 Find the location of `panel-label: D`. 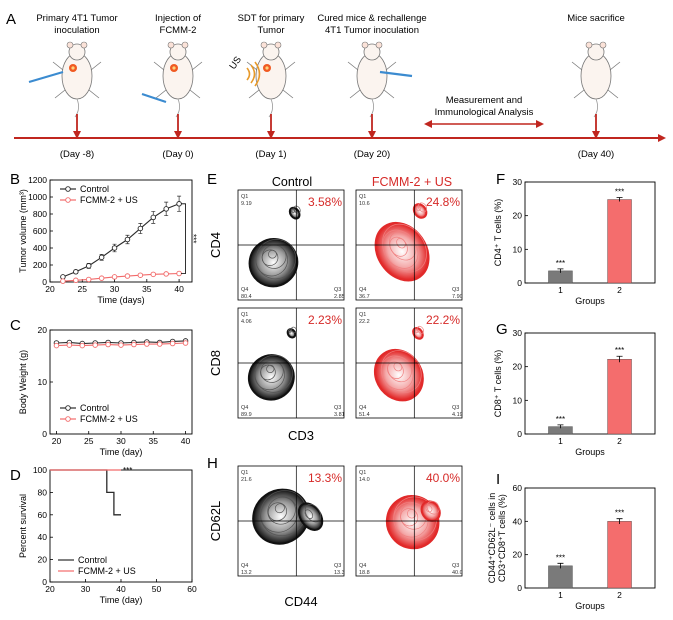

panel-label: D is located at coordinates (15, 475).